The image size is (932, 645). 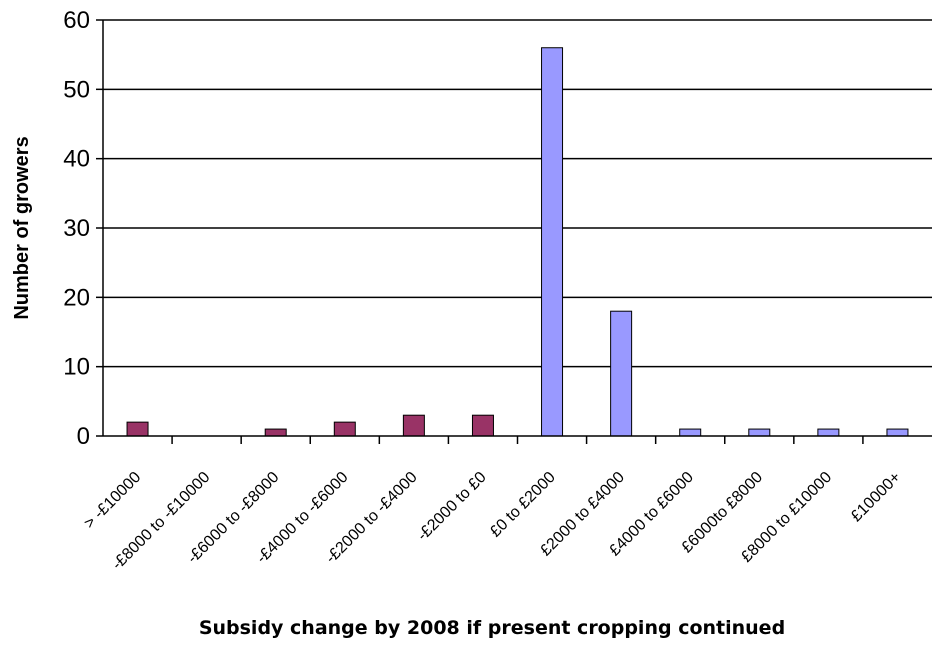 I want to click on y-tick-label: 0, so click(x=83, y=436).